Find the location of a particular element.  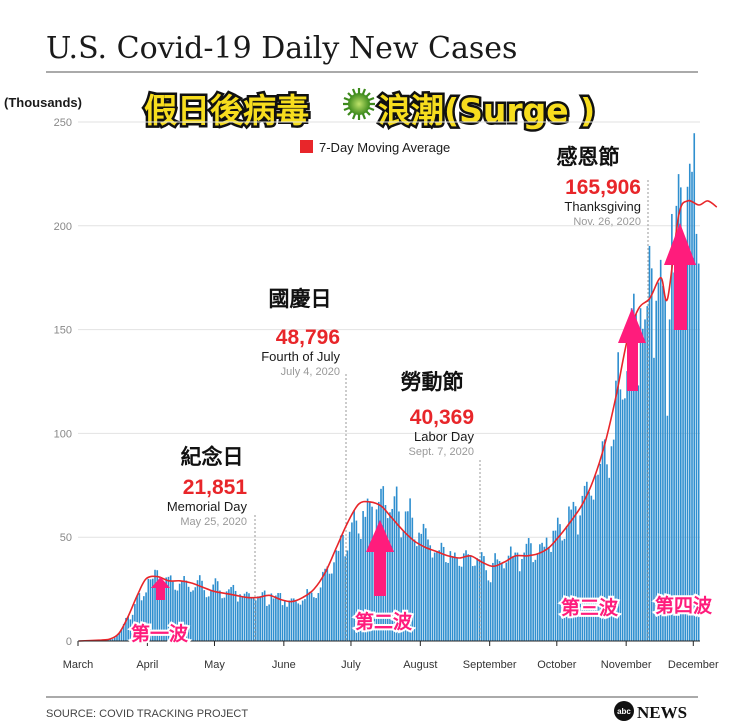

x-tick-label: May is located at coordinates (214, 665).